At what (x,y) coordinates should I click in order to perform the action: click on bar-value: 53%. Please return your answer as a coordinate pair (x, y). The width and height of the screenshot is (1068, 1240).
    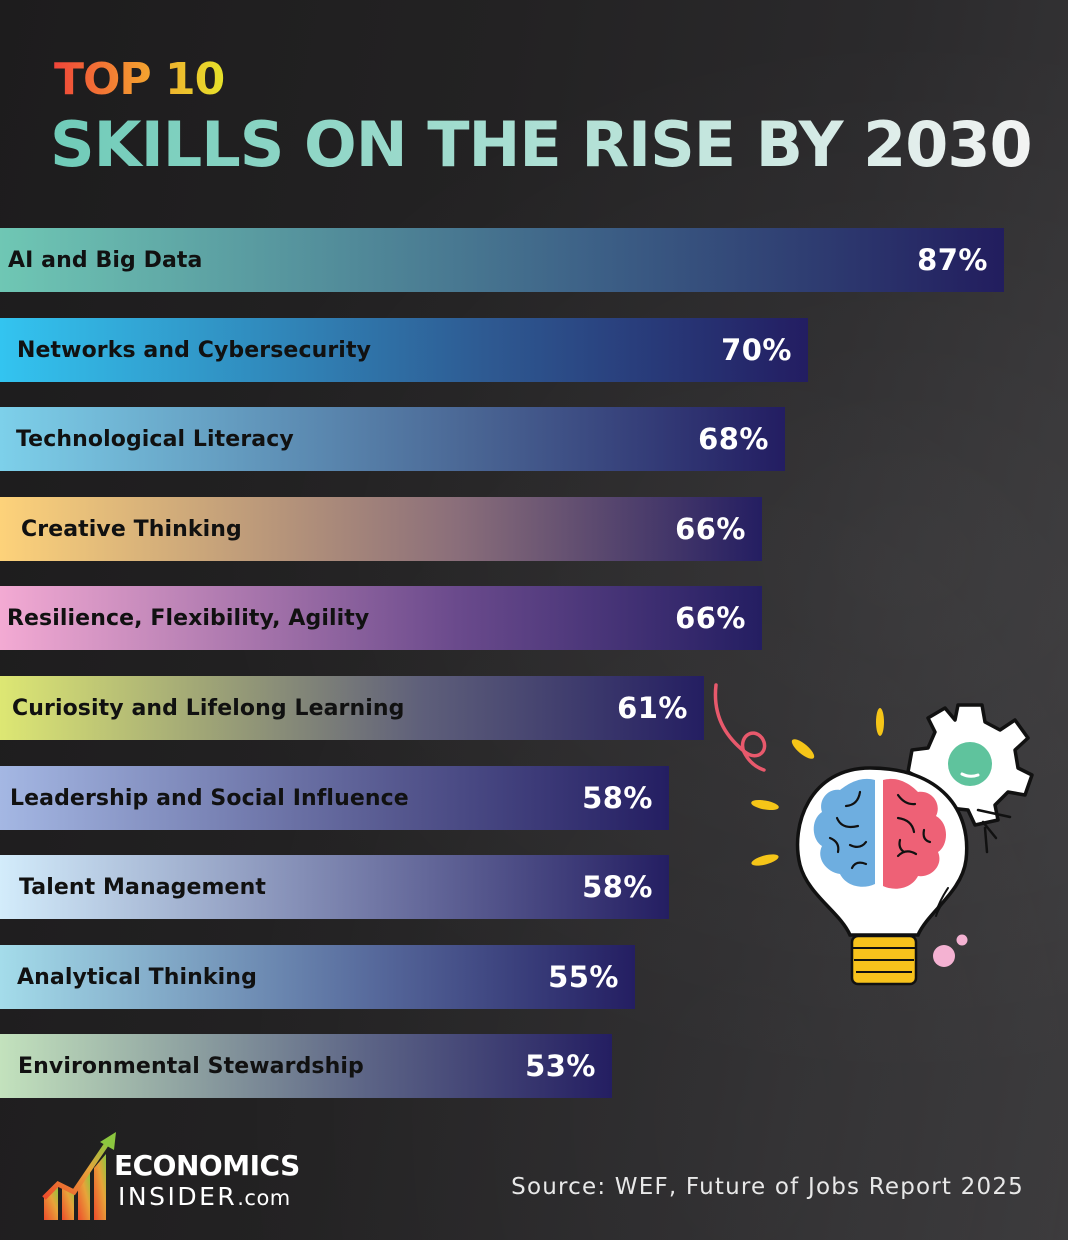
    Looking at the image, I should click on (560, 1066).